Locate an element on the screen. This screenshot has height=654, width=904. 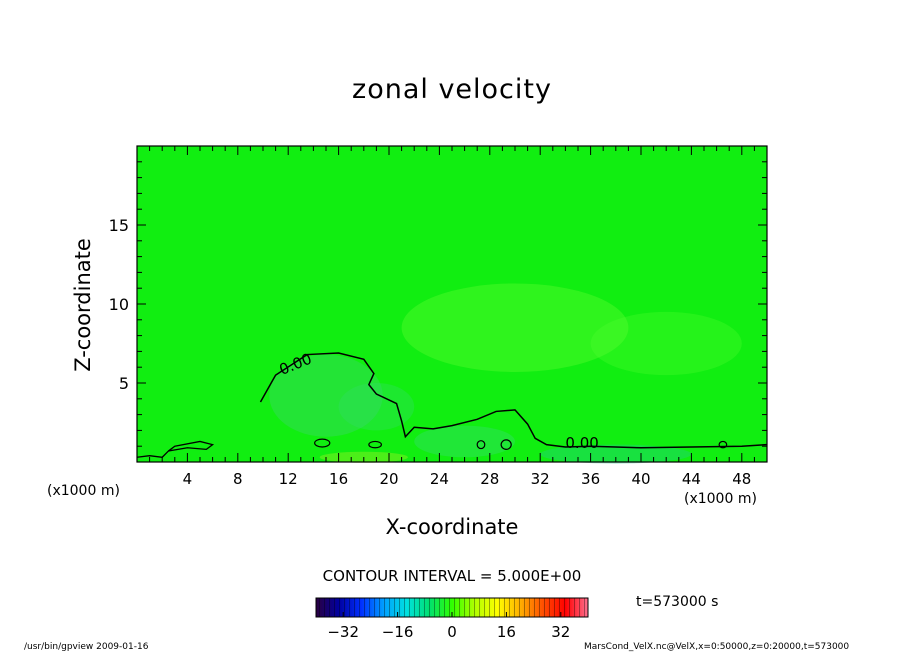
y-axis-label: Z-coordinate is located at coordinates (83, 305).